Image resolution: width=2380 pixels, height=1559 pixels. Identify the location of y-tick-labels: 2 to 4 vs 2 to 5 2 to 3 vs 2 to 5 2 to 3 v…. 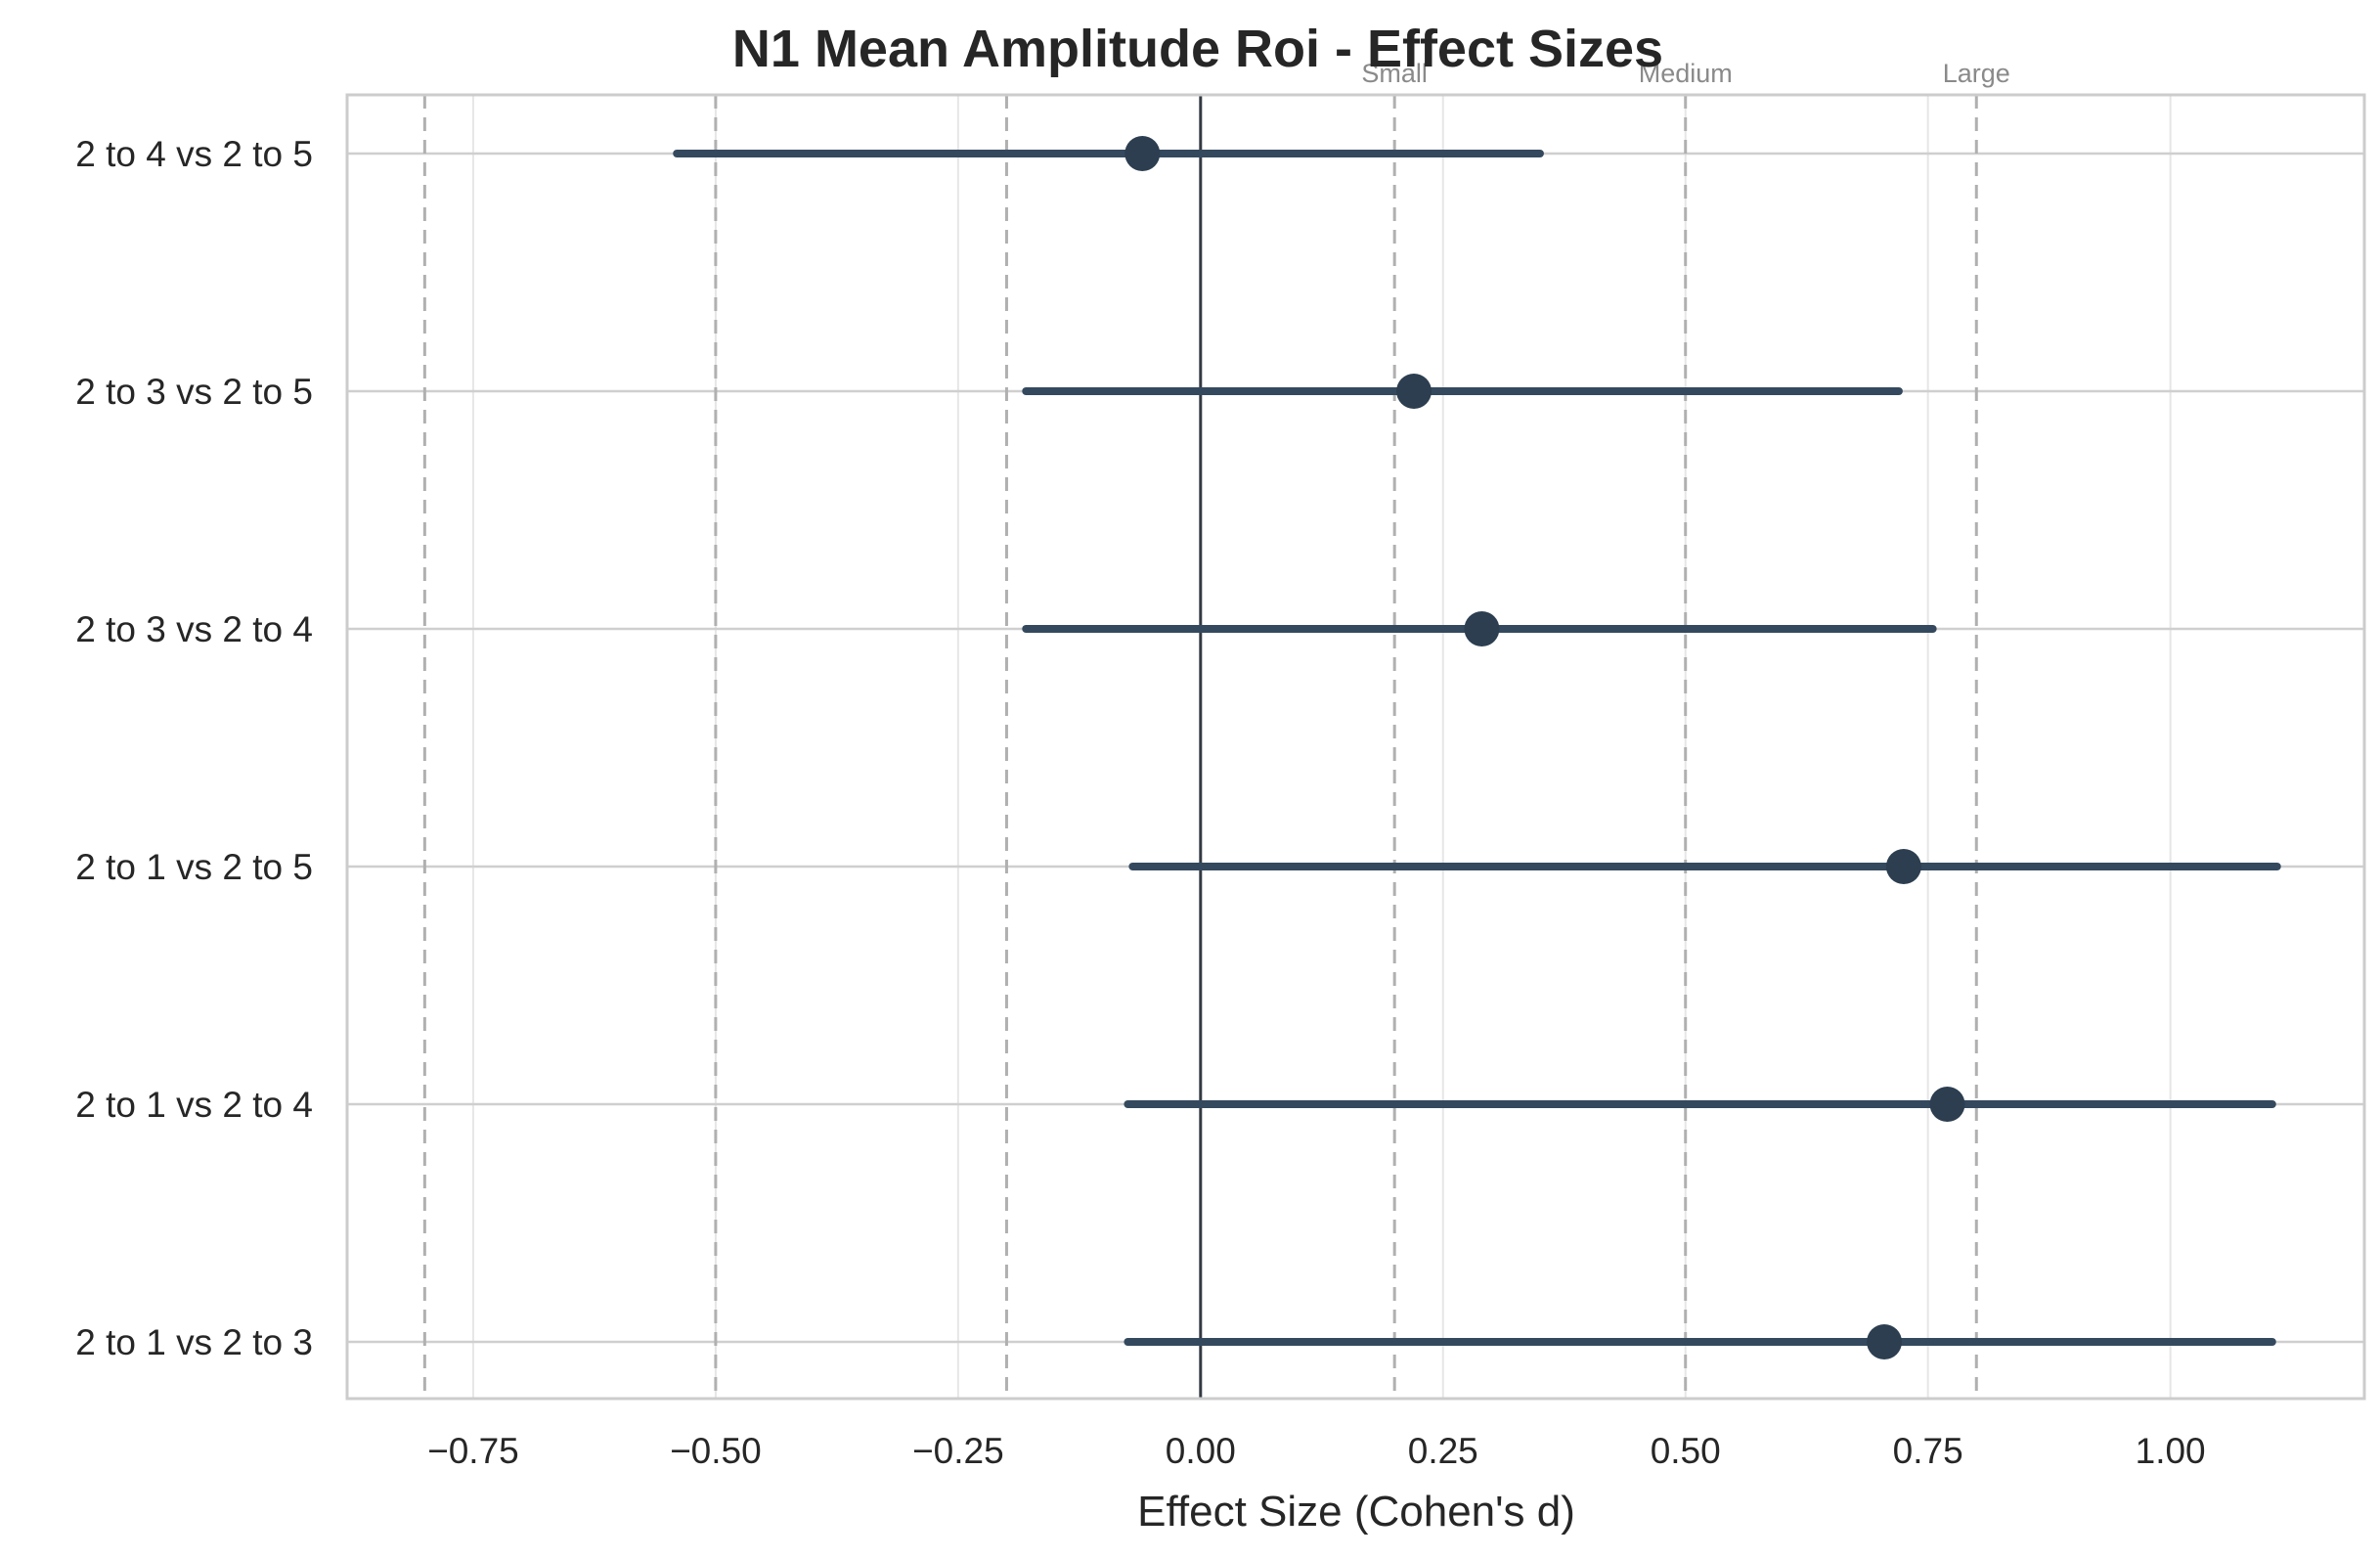
(194, 748).